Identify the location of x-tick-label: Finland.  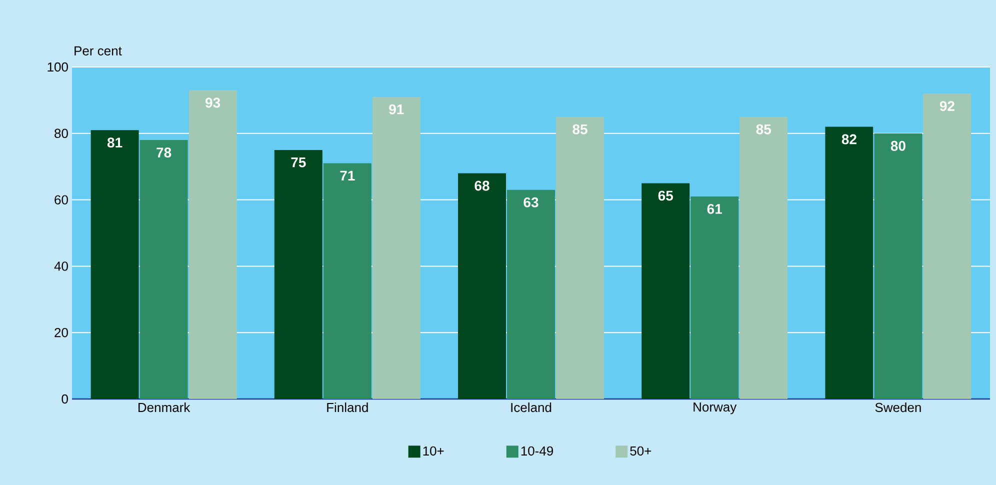
(347, 407).